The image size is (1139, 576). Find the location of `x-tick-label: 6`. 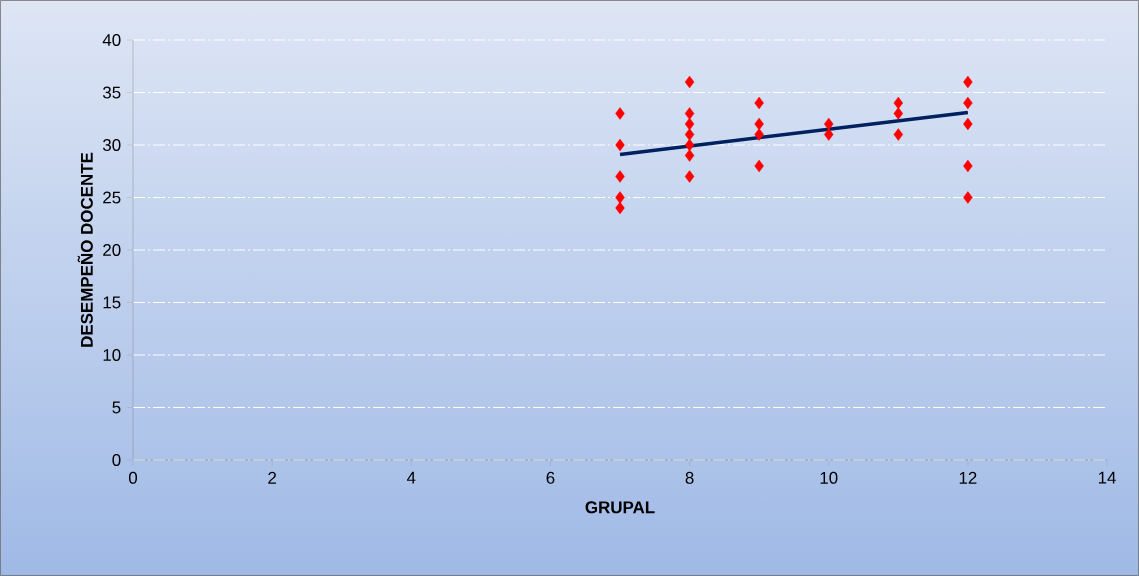

x-tick-label: 6 is located at coordinates (550, 477).